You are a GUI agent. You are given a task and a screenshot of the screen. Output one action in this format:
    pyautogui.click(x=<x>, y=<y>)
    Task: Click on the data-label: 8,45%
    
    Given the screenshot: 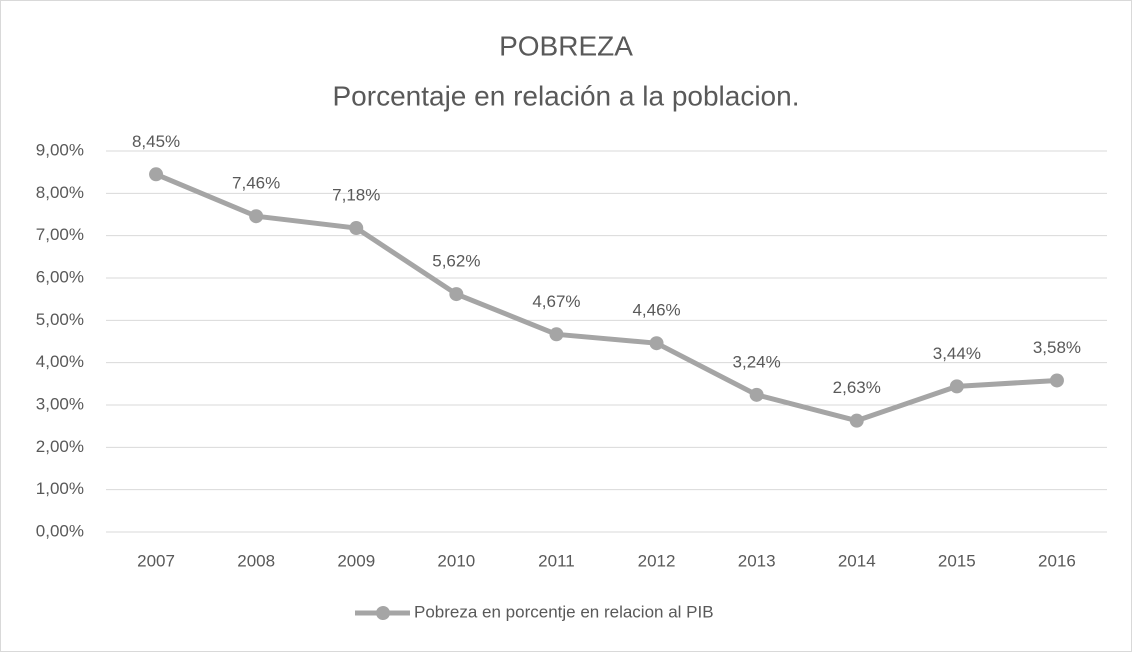 What is the action you would take?
    pyautogui.click(x=156, y=141)
    